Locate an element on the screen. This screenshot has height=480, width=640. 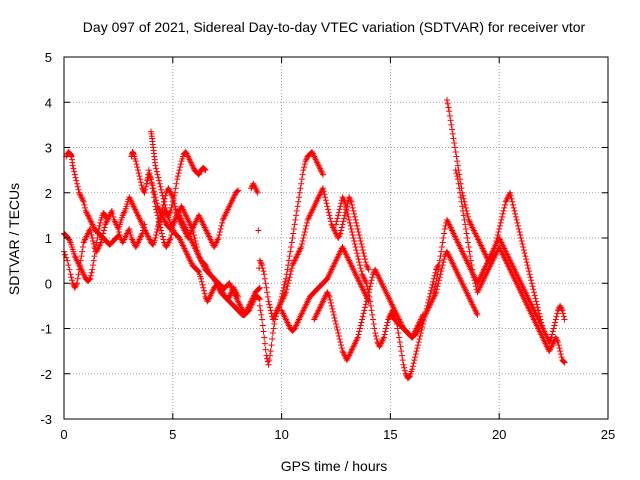
y-tick-label: -1 is located at coordinates (46, 329).